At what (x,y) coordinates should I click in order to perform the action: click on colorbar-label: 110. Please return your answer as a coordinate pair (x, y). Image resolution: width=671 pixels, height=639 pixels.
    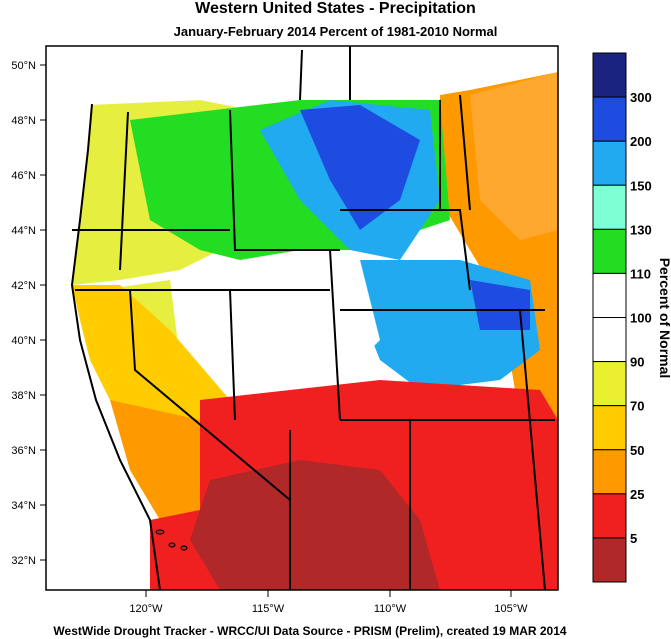
    Looking at the image, I should click on (640, 273).